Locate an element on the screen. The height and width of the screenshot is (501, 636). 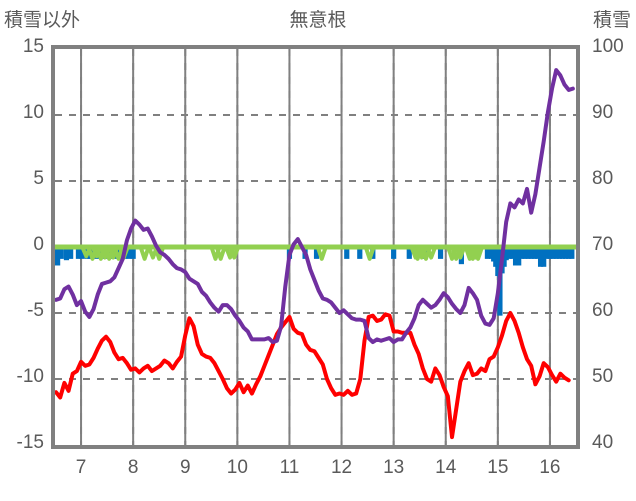
x-tick-label: 13 is located at coordinates (394, 467).